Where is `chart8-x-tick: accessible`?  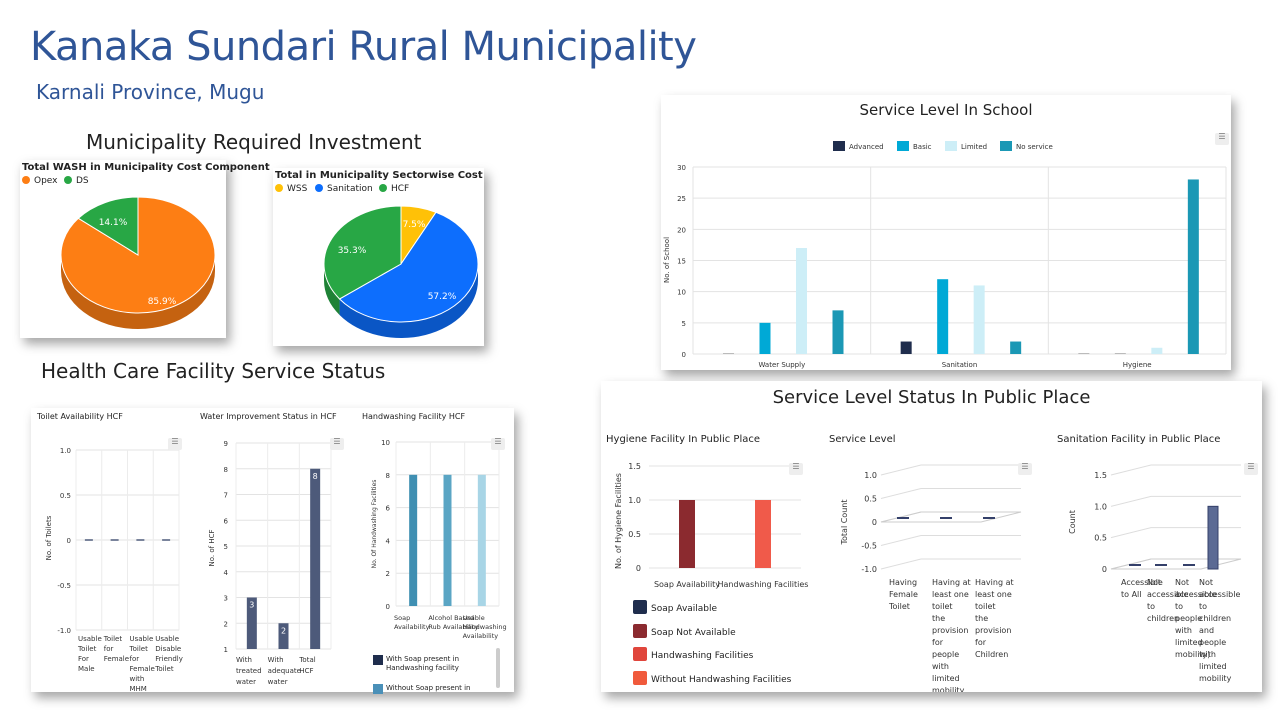 chart8-x-tick: accessible is located at coordinates (1167, 594).